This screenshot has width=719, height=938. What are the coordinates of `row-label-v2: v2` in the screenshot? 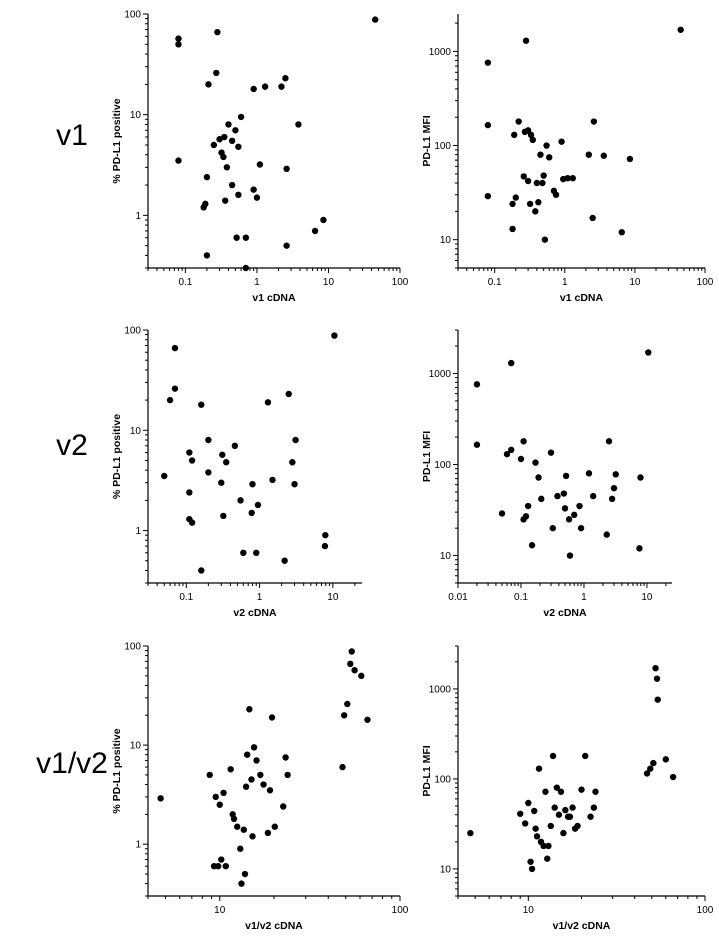 It's located at (72, 445).